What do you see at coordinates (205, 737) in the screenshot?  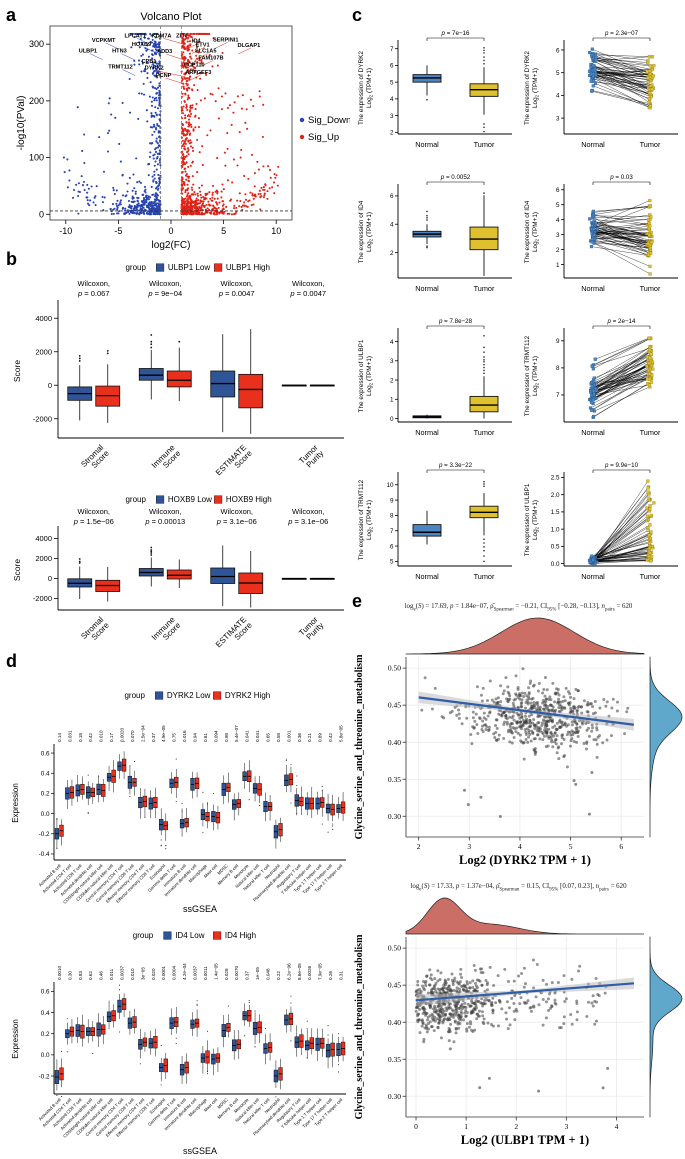 I see `p-value: 0.81` at bounding box center [205, 737].